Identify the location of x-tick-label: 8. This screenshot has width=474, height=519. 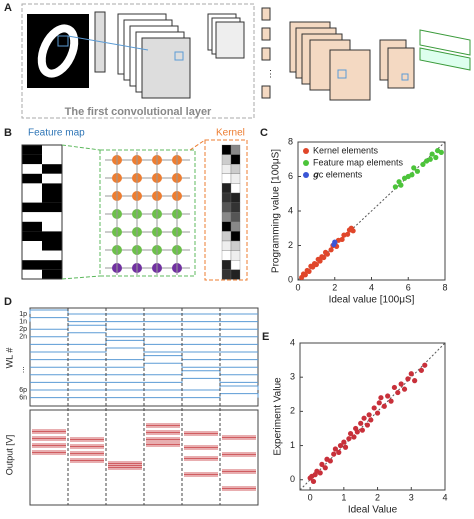
(444, 287).